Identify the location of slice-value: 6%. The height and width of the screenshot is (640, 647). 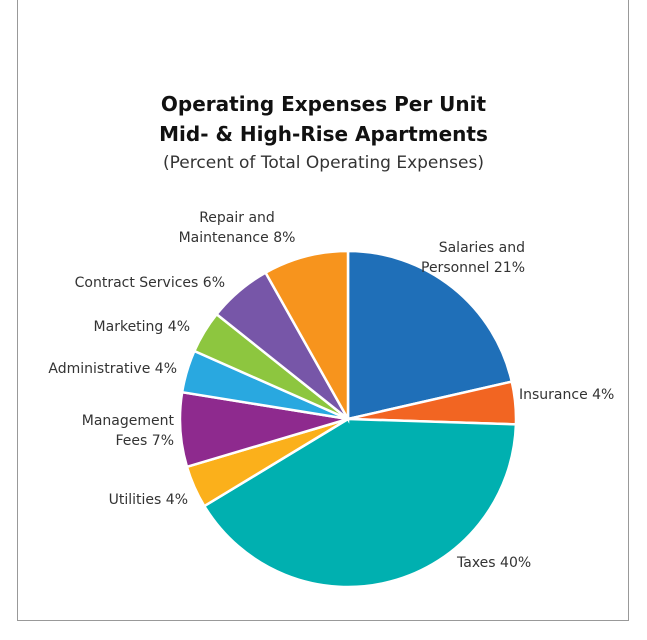
(213, 283).